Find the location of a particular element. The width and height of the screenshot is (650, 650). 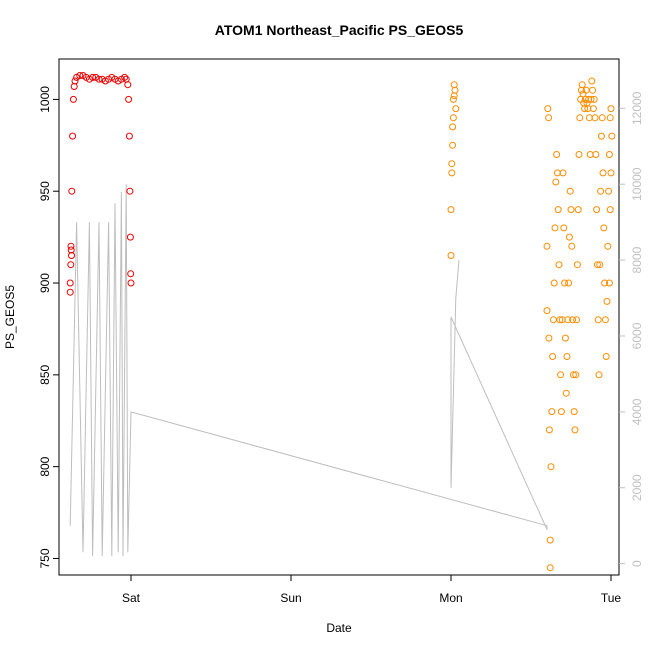

y-tick-label: 800 is located at coordinates (45, 466).